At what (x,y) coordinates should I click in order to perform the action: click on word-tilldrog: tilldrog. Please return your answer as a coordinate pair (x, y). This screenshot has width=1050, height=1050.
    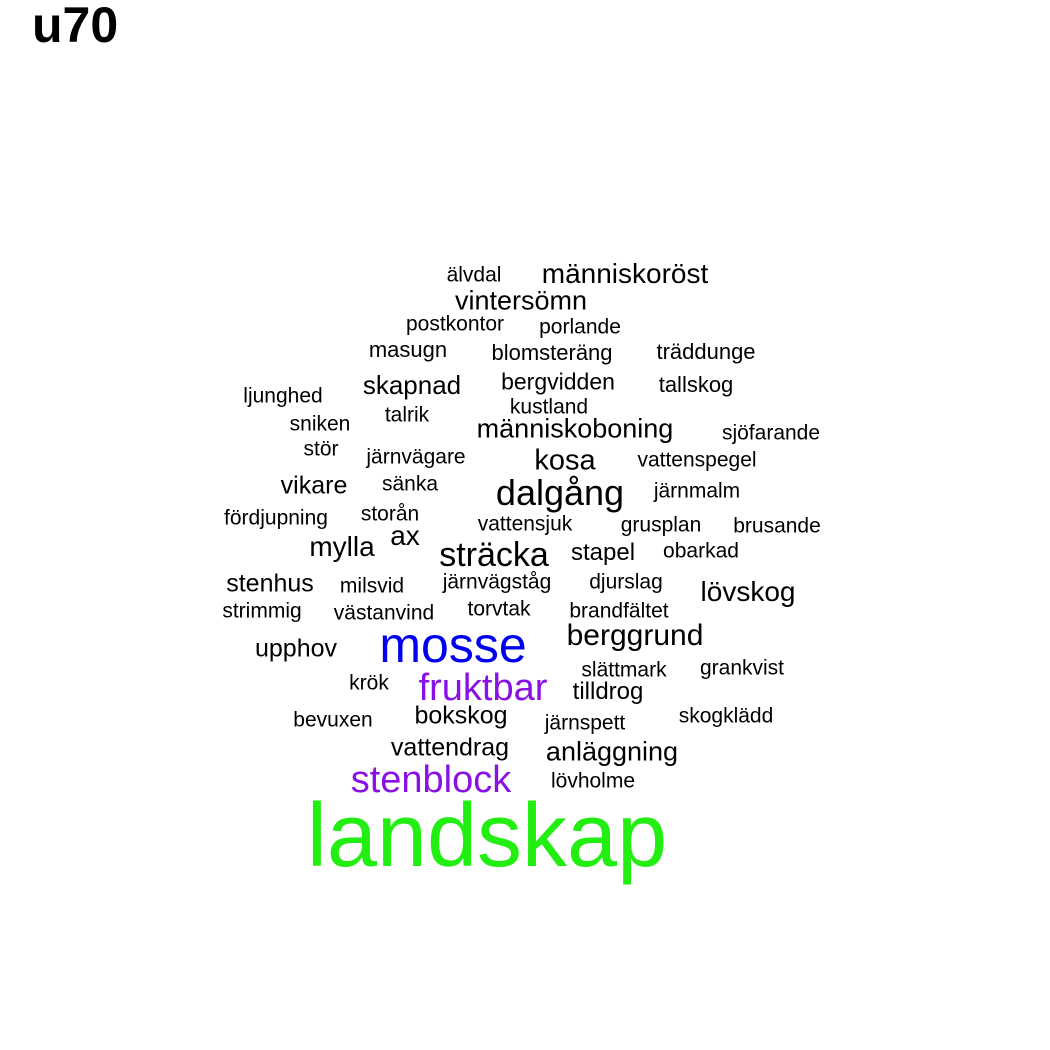
    Looking at the image, I should click on (608, 691).